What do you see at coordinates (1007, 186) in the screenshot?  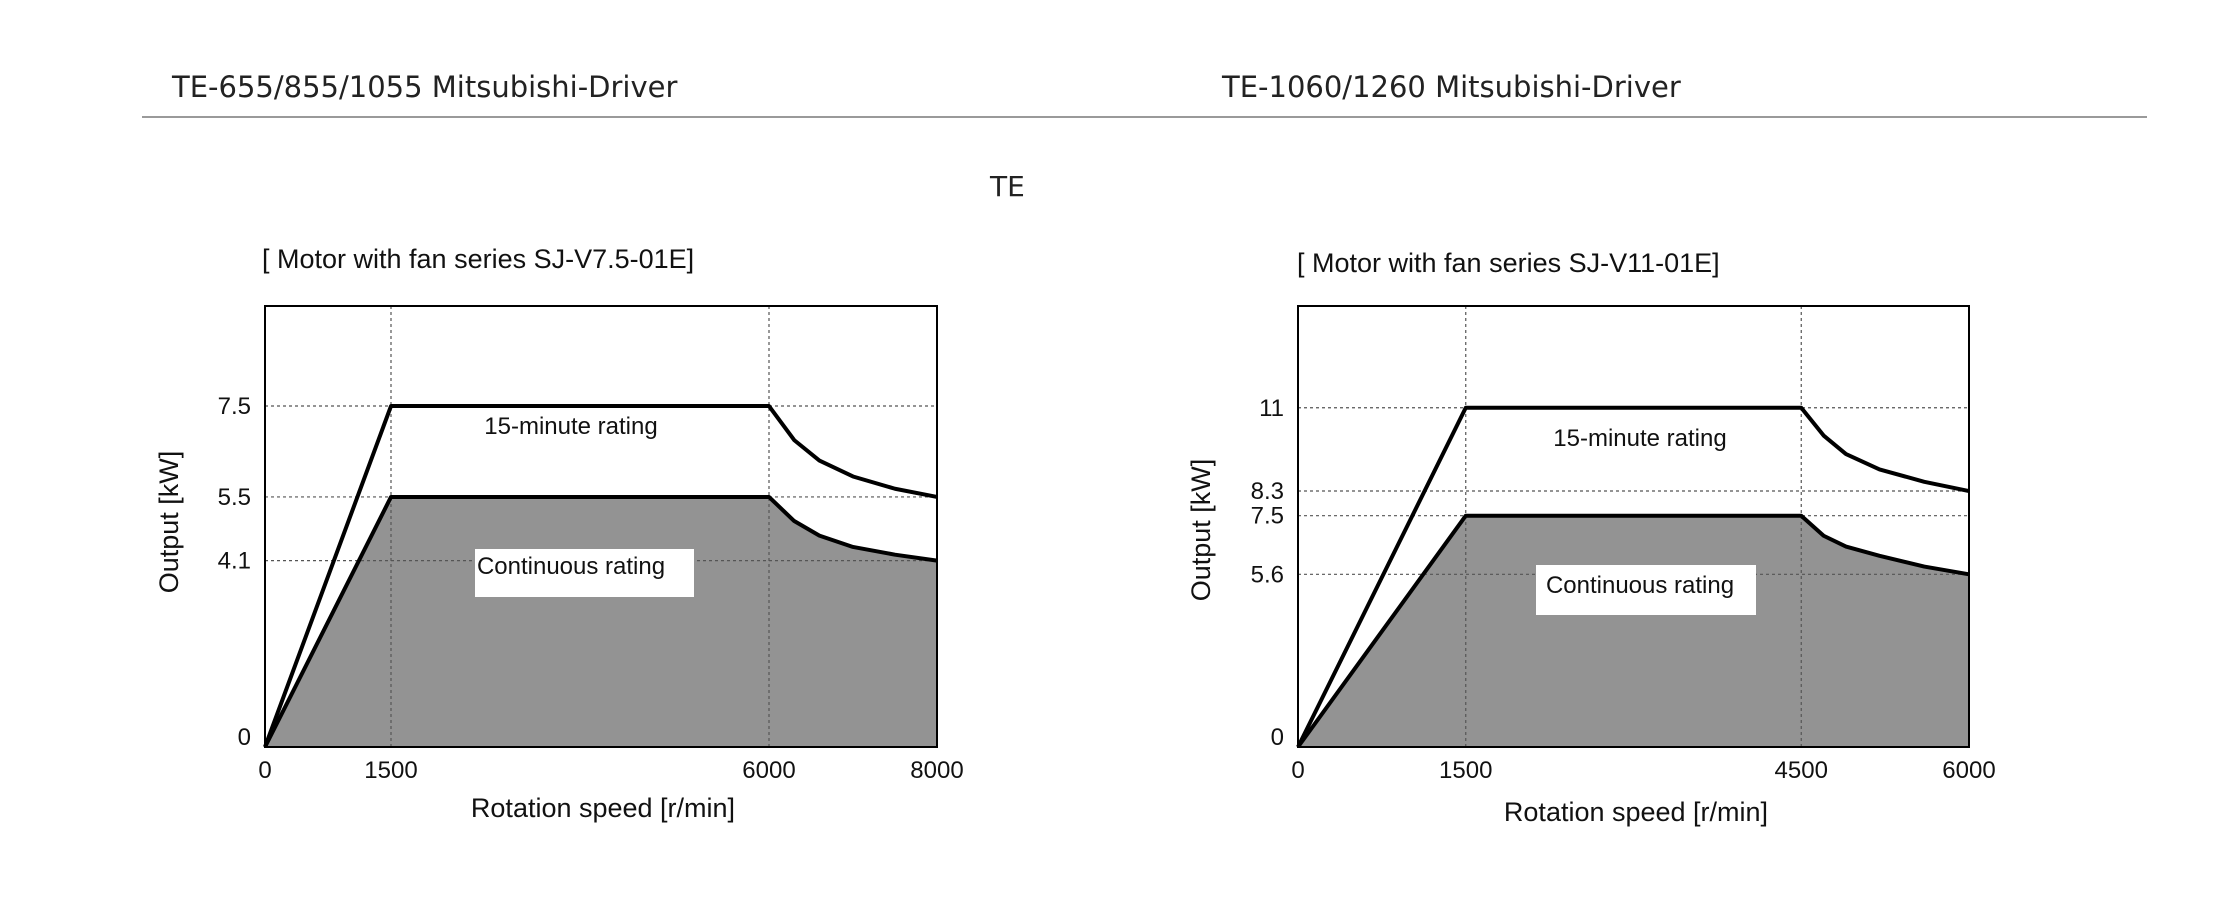 I see `center-label: TE` at bounding box center [1007, 186].